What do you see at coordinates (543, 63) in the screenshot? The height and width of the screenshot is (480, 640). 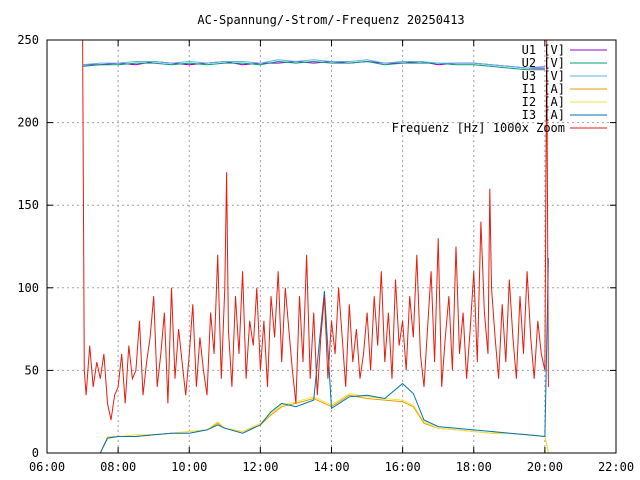 I see `legend-label-2: U2 [V]` at bounding box center [543, 63].